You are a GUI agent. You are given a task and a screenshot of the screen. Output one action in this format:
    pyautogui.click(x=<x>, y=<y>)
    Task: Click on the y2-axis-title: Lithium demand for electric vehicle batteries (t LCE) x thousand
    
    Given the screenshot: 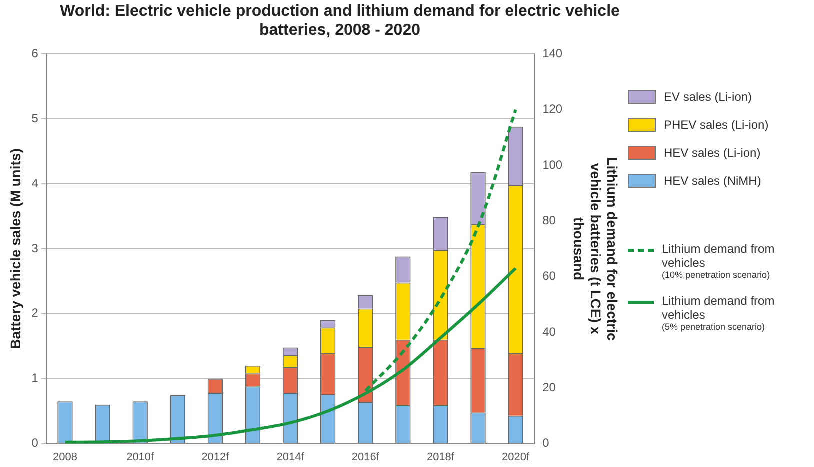 What is the action you would take?
    pyautogui.click(x=596, y=249)
    